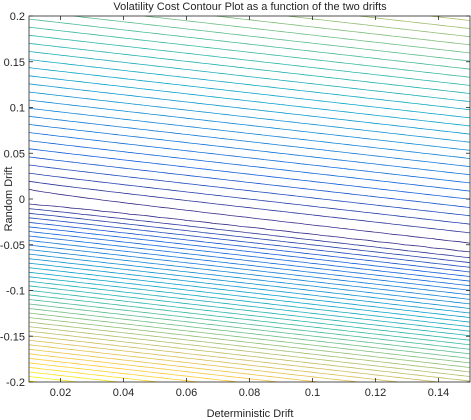 Image resolution: width=471 pixels, height=420 pixels. I want to click on y-tick-label: -0.05, so click(12, 246).